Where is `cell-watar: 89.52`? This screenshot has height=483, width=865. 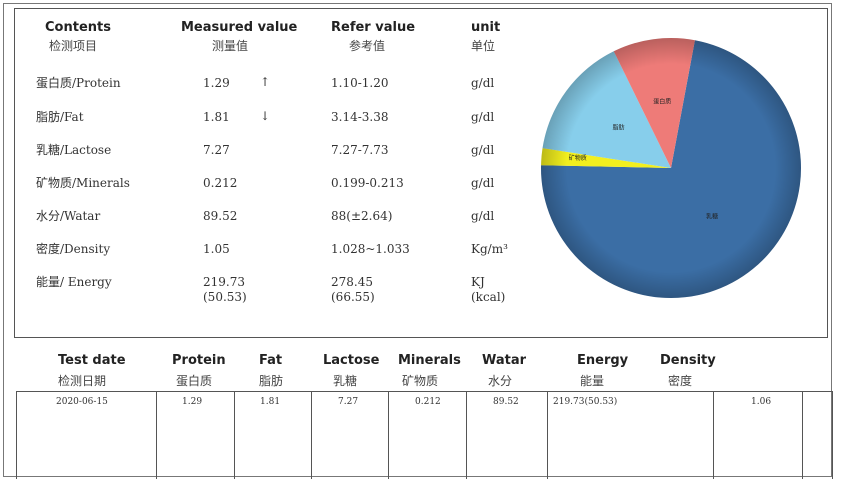
cell-watar: 89.52 is located at coordinates (506, 402).